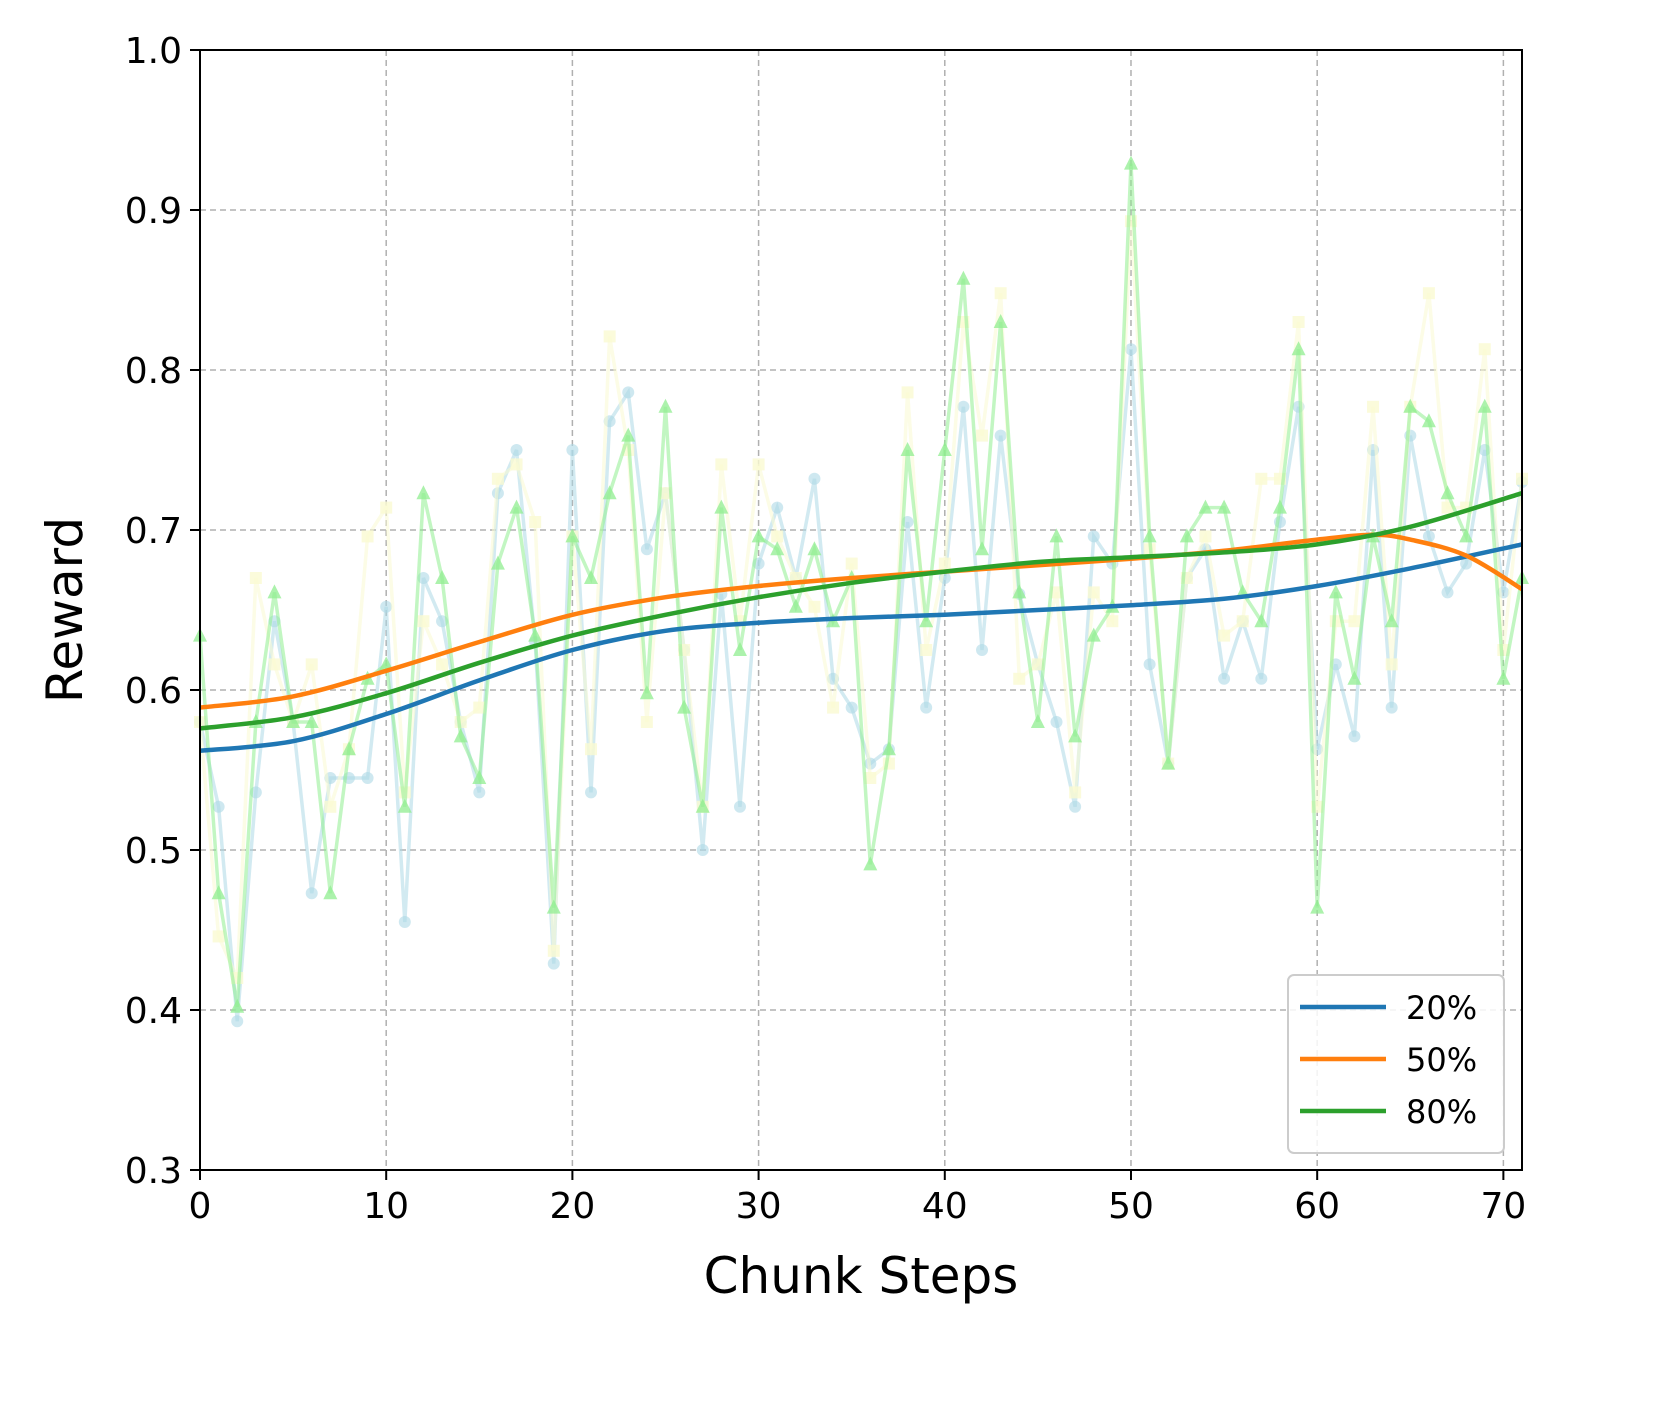 This screenshot has height=1423, width=1661. Describe the element at coordinates (386, 1206) in the screenshot. I see `x-tick-label: 10` at that location.